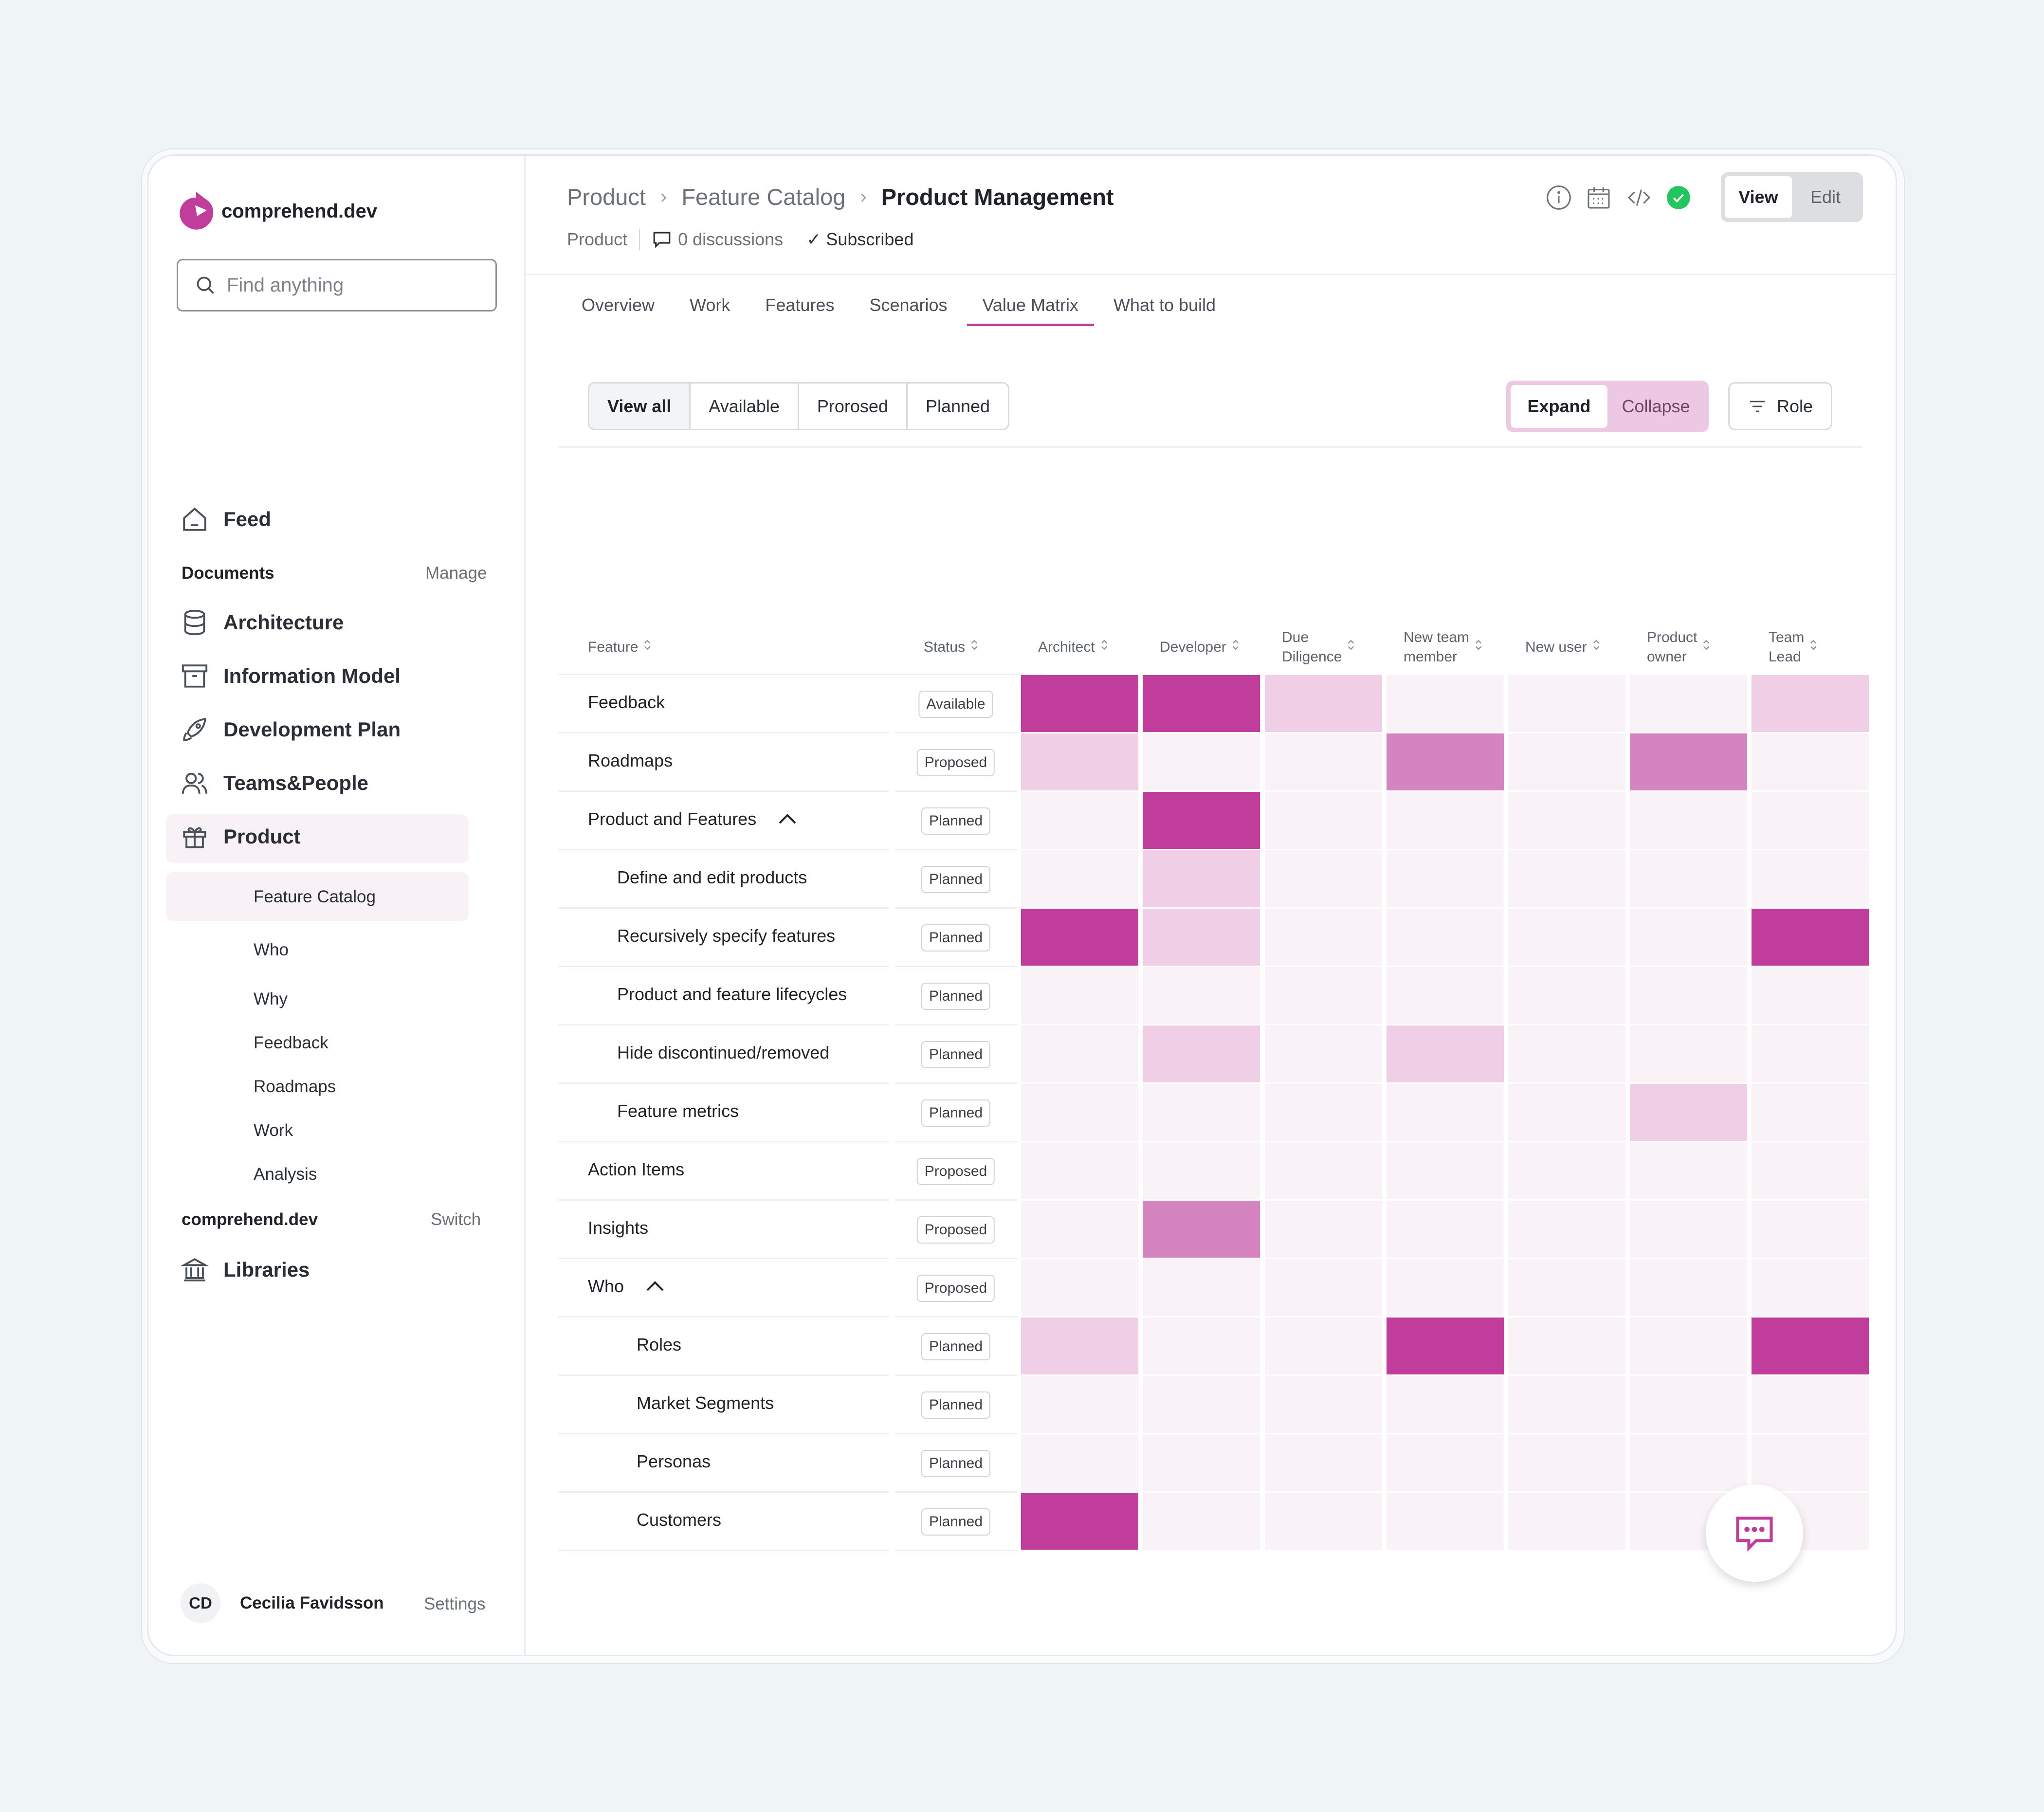  I want to click on role-filter-button: Role, so click(1780, 406).